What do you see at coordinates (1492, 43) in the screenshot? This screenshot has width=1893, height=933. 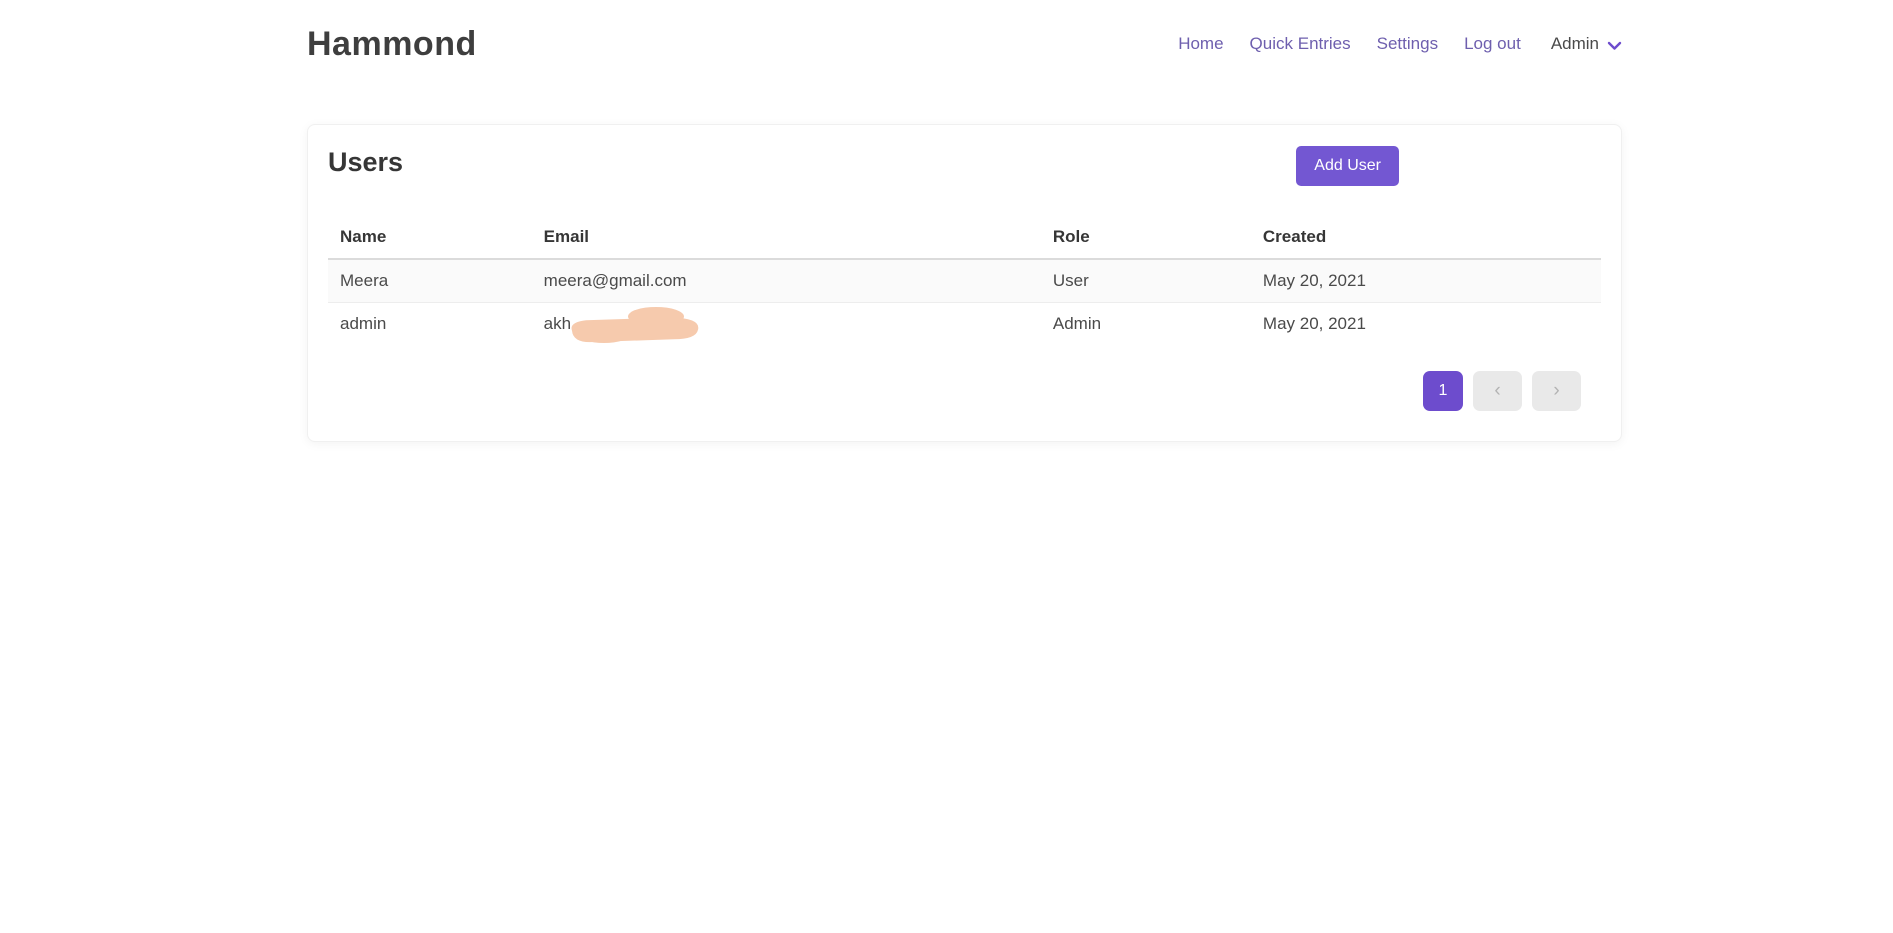 I see `nav-logout: Log out` at bounding box center [1492, 43].